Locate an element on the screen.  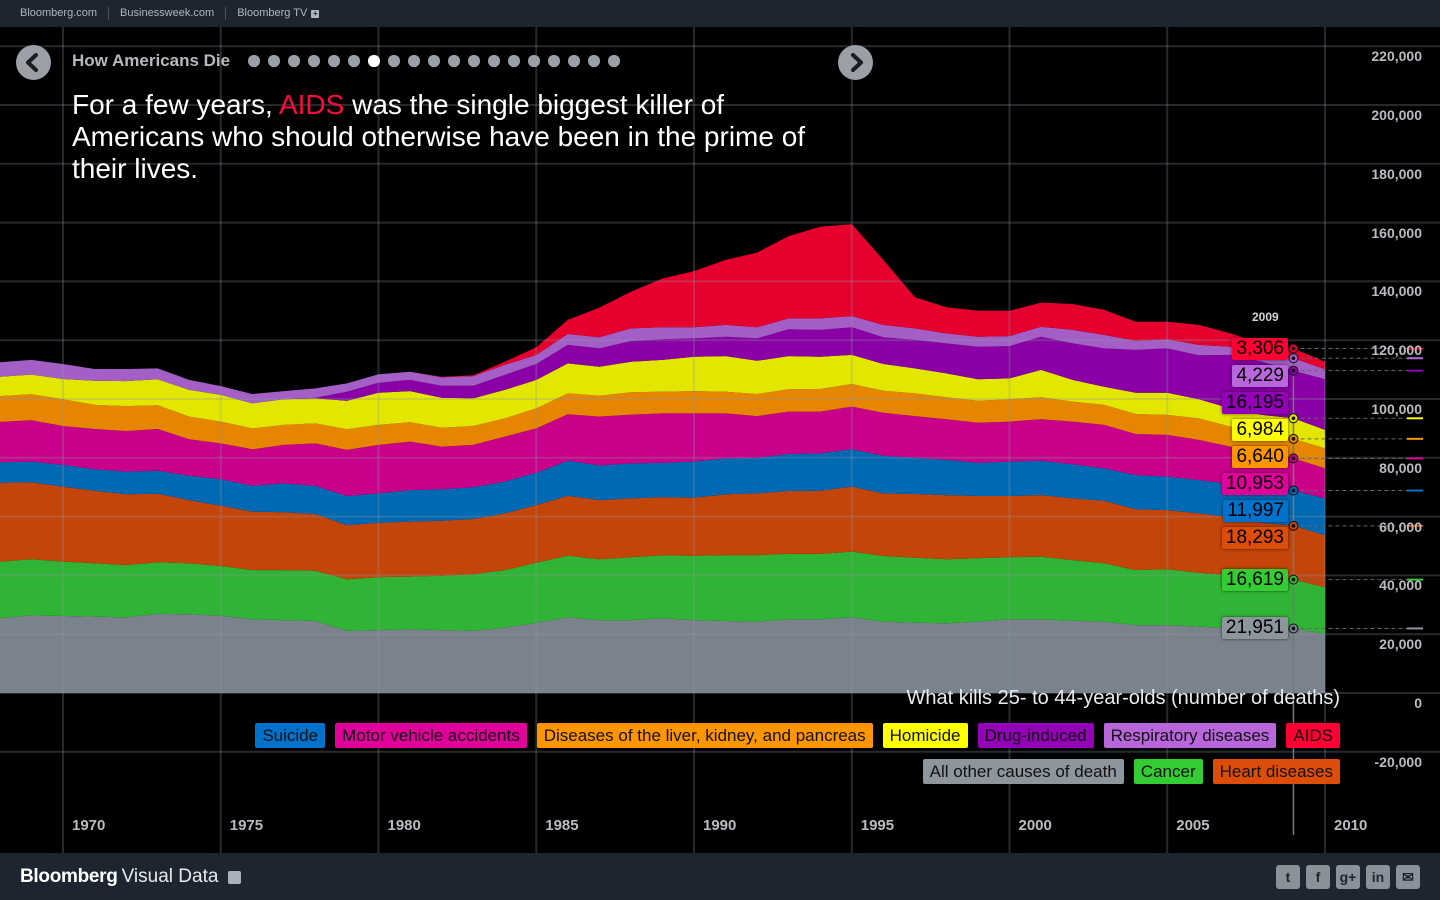
link-bloomberg-tv: Bloomberg TV + is located at coordinates (278, 13).